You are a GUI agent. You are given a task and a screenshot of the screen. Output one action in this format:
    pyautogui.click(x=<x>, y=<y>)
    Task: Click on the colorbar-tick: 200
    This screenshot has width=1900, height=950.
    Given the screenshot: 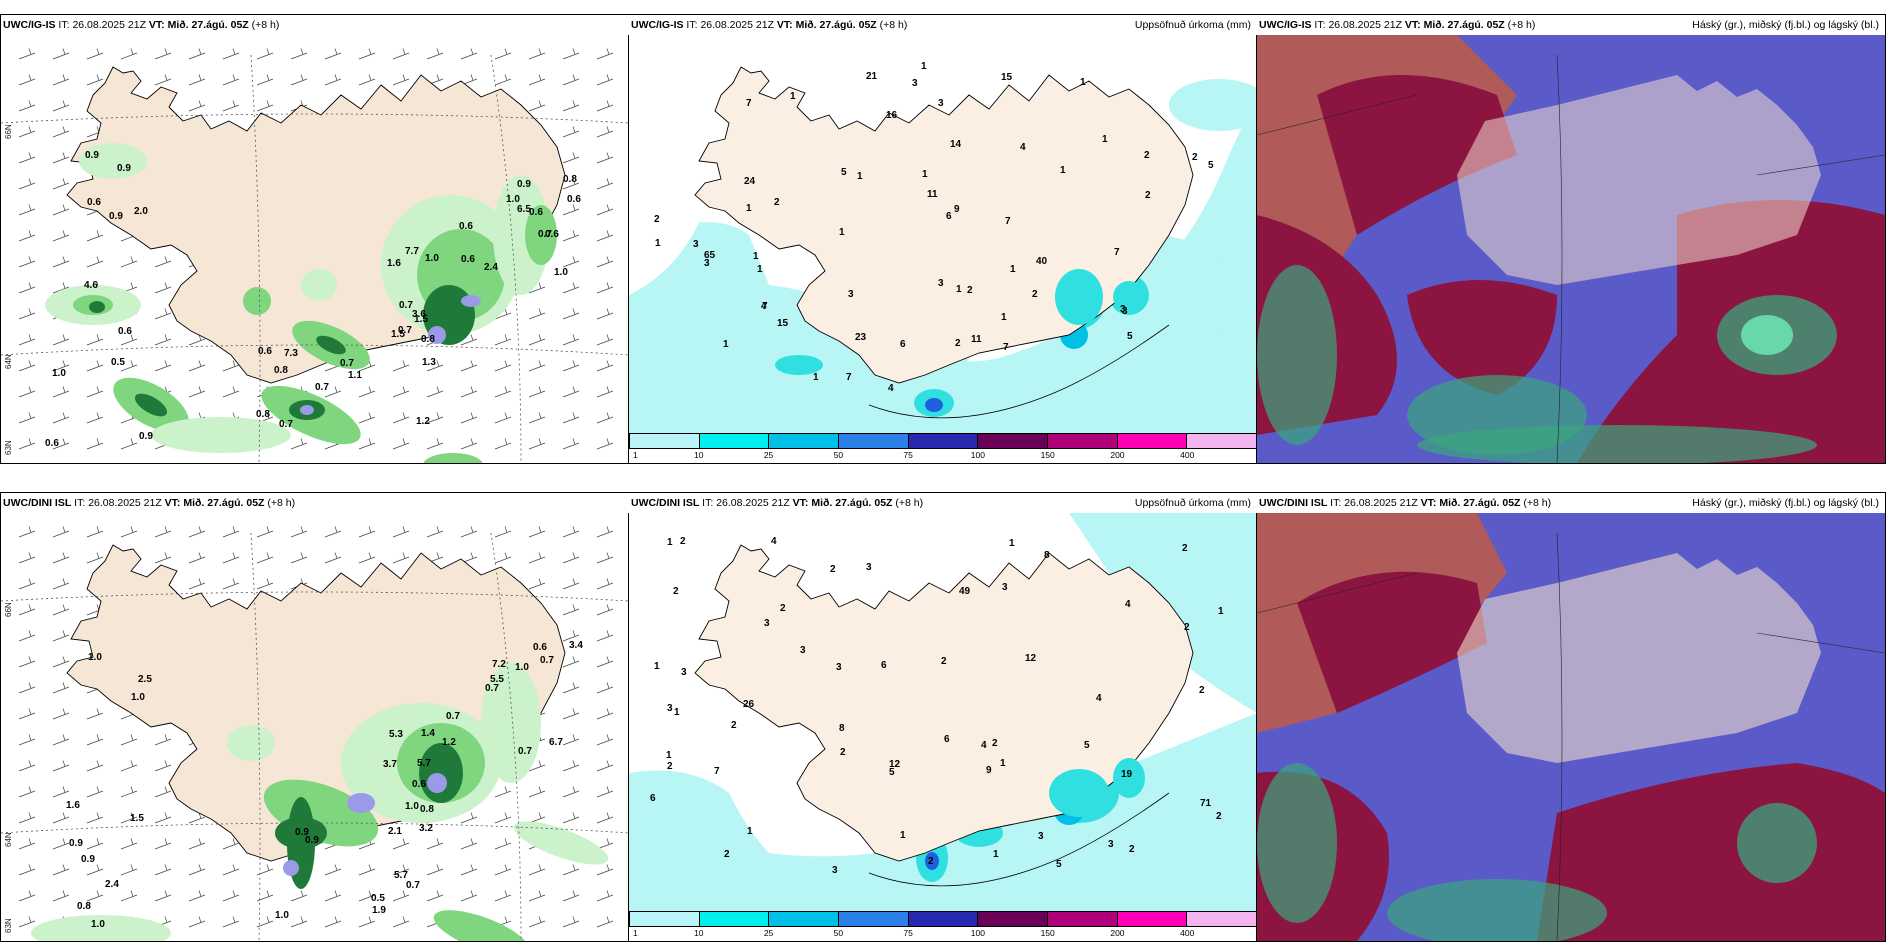 What is the action you would take?
    pyautogui.click(x=1117, y=455)
    